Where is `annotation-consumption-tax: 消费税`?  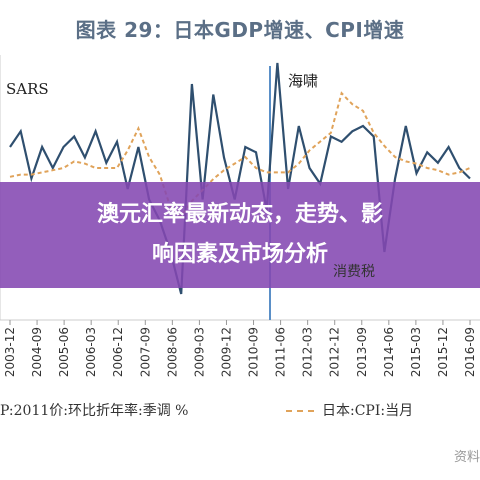
annotation-consumption-tax: 消费税 is located at coordinates (354, 272).